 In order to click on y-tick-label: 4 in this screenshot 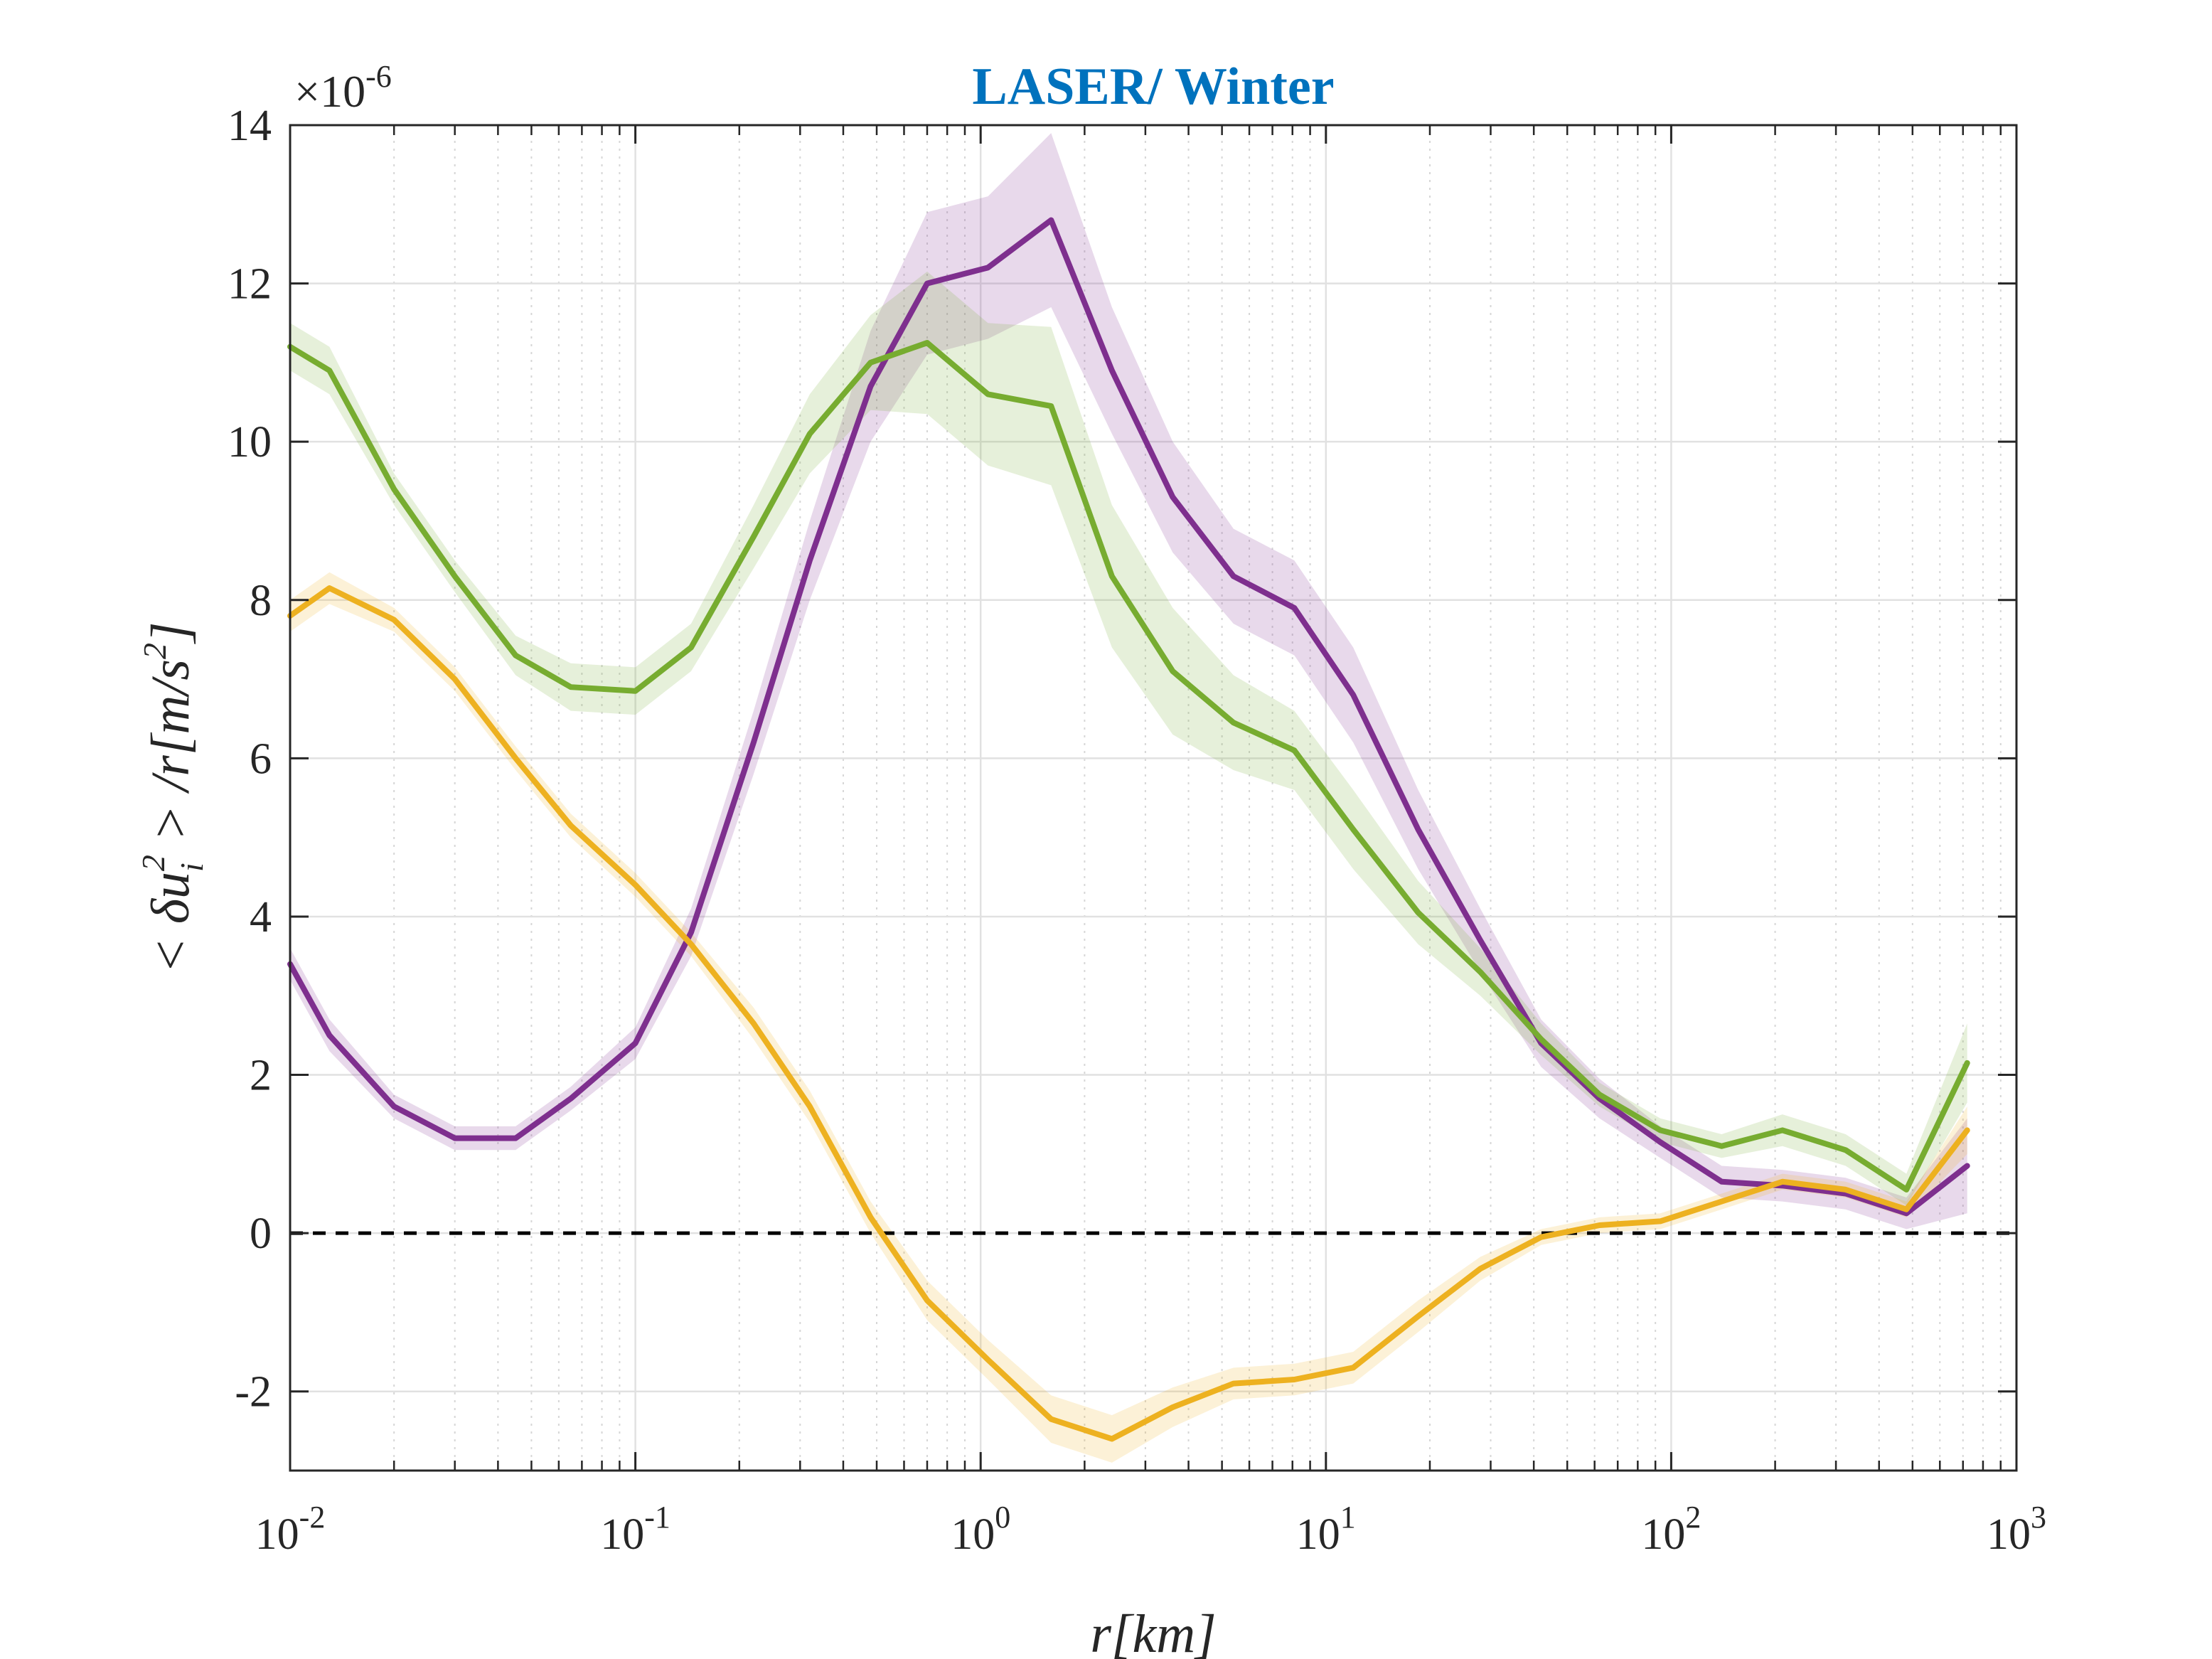, I will do `click(261, 917)`.